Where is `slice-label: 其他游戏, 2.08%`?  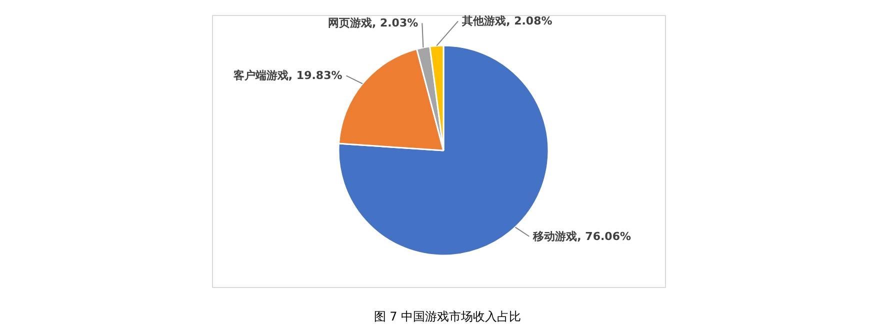 slice-label: 其他游戏, 2.08% is located at coordinates (506, 21).